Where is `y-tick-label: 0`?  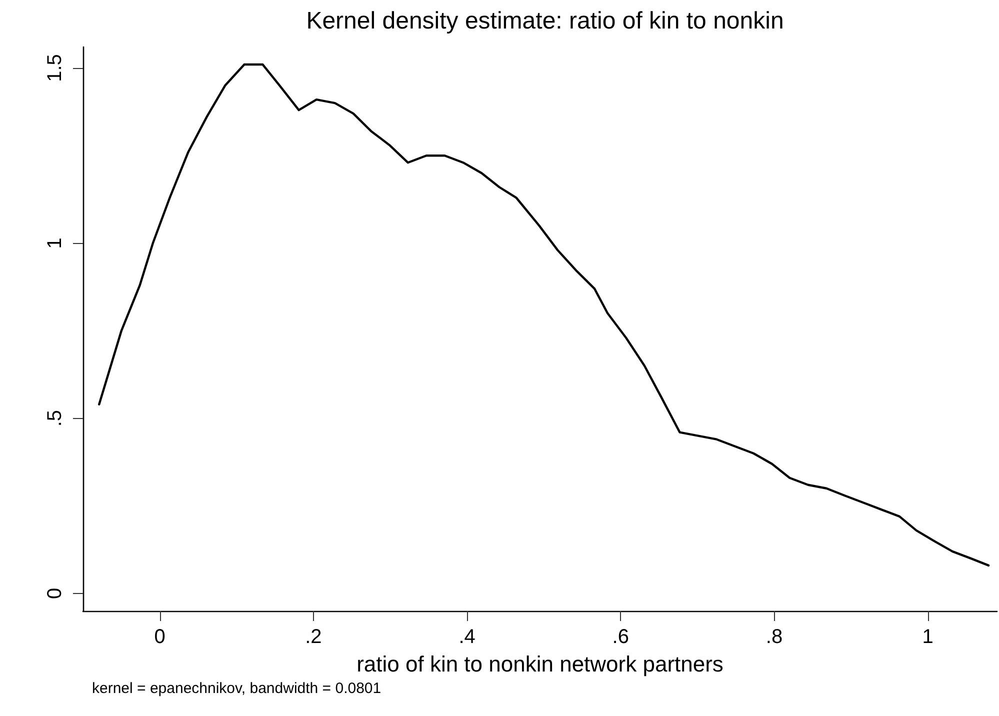 y-tick-label: 0 is located at coordinates (55, 594).